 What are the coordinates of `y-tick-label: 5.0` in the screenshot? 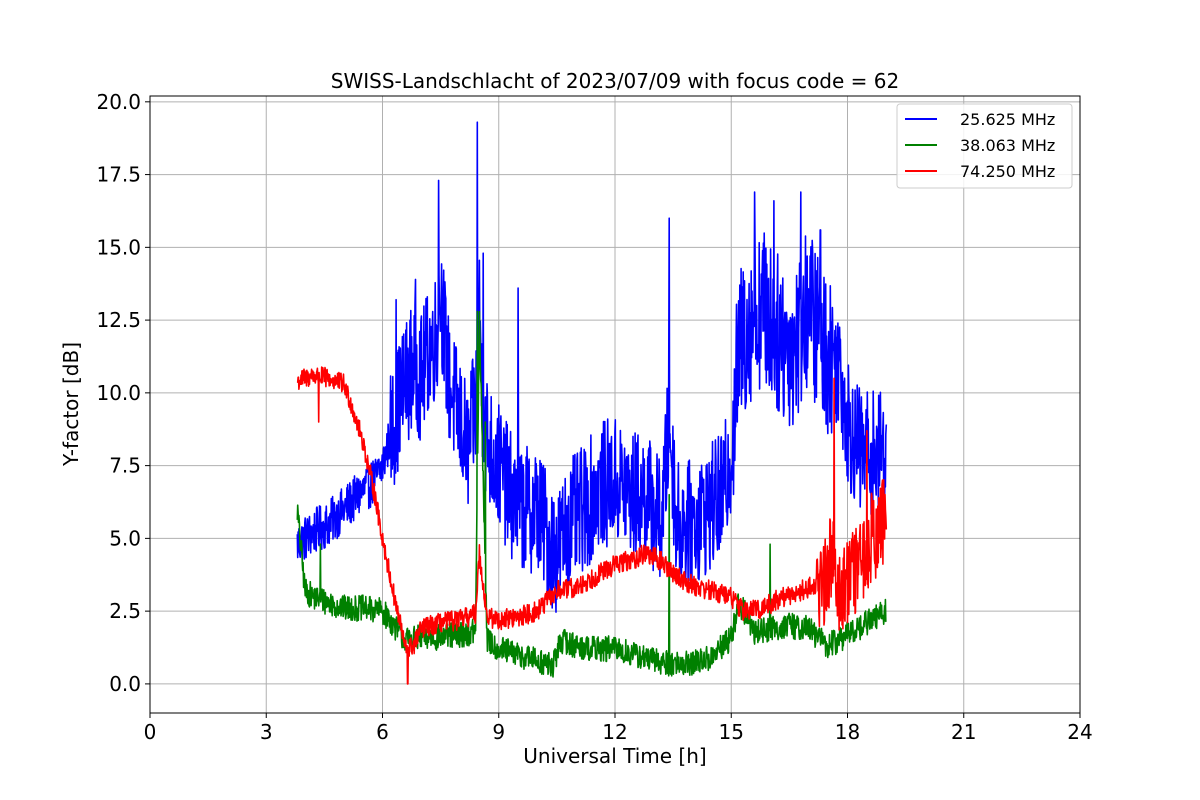 It's located at (125, 538).